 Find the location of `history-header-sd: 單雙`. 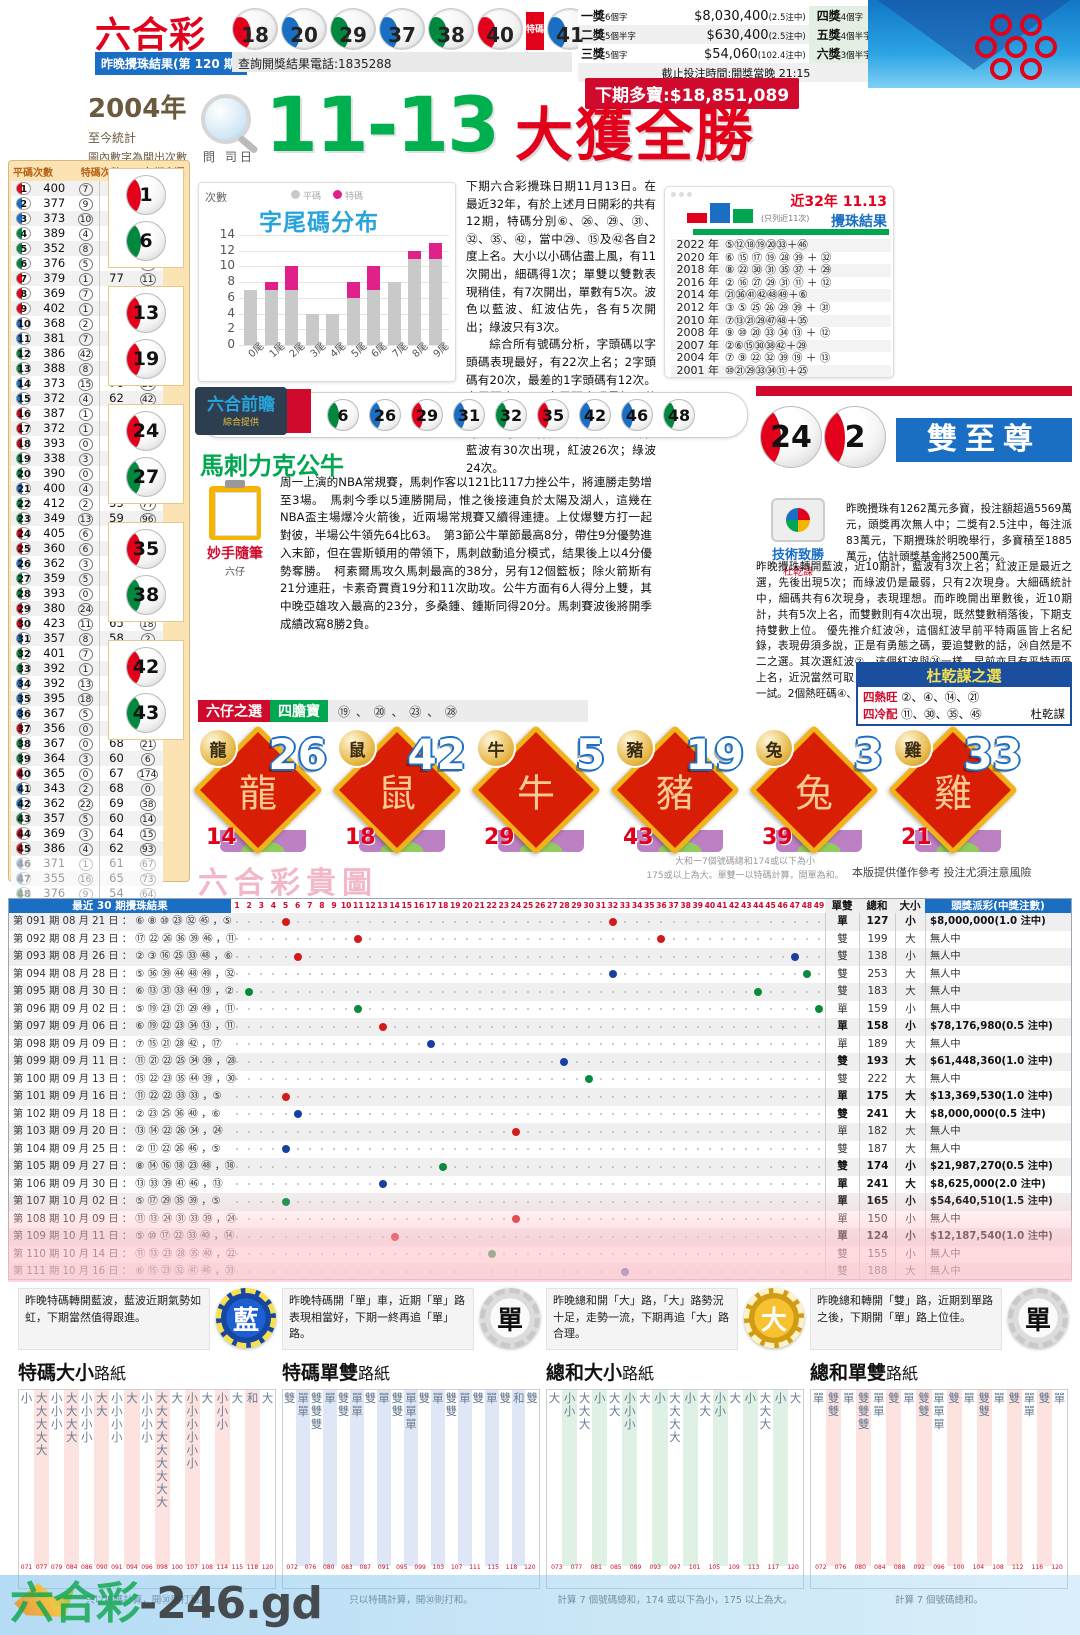

history-header-sd: 單雙 is located at coordinates (842, 906).